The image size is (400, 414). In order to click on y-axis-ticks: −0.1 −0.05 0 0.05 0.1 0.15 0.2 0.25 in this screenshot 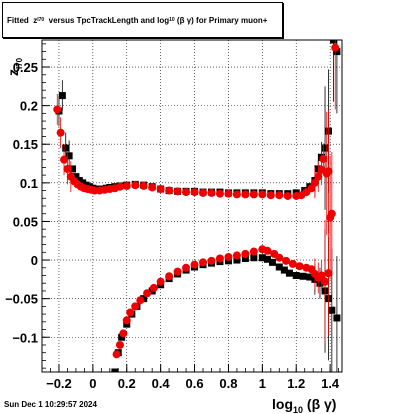, I will do `click(27, 206)`.